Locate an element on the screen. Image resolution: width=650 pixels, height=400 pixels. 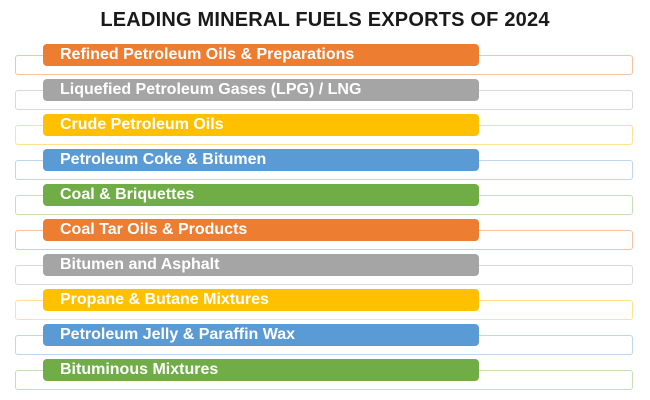
item-bar: Petroleum Coke & Bitumen is located at coordinates (261, 160).